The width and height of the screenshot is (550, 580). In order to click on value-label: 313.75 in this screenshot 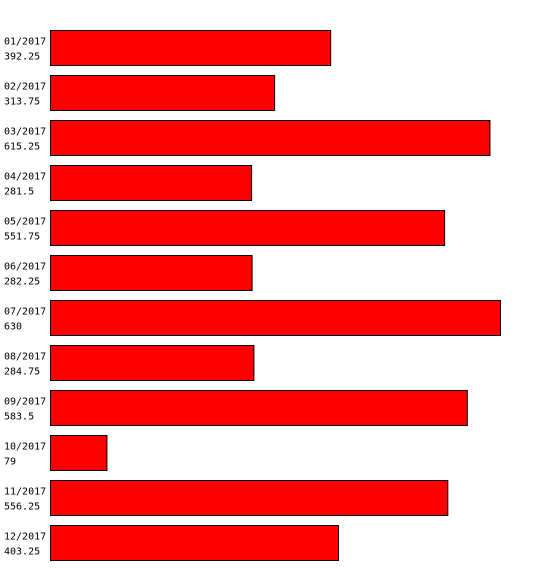, I will do `click(22, 102)`.